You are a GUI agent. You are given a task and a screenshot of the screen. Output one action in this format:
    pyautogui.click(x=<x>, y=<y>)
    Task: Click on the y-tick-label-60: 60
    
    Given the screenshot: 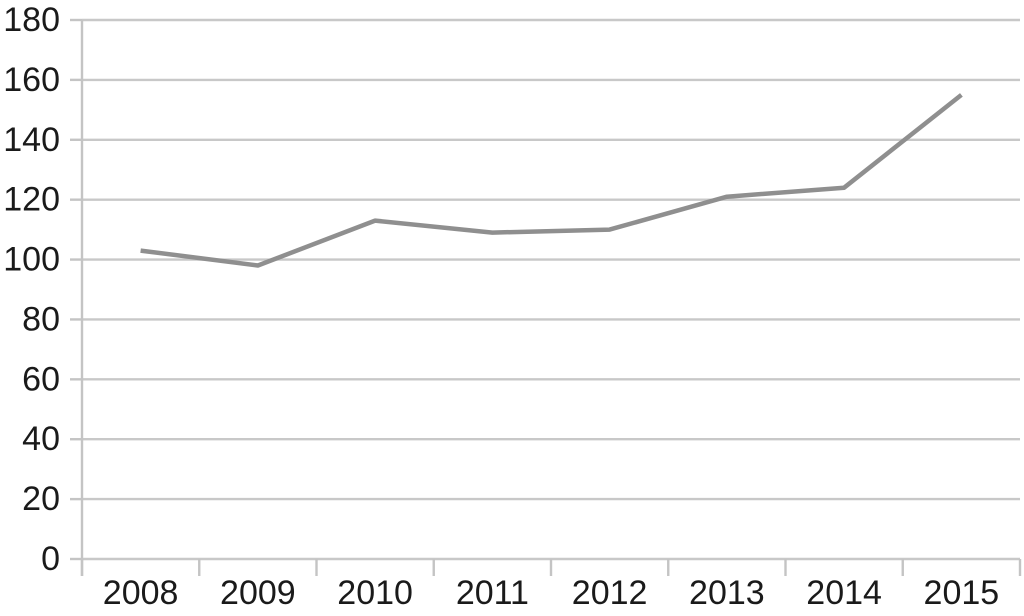 What is the action you would take?
    pyautogui.click(x=41, y=379)
    